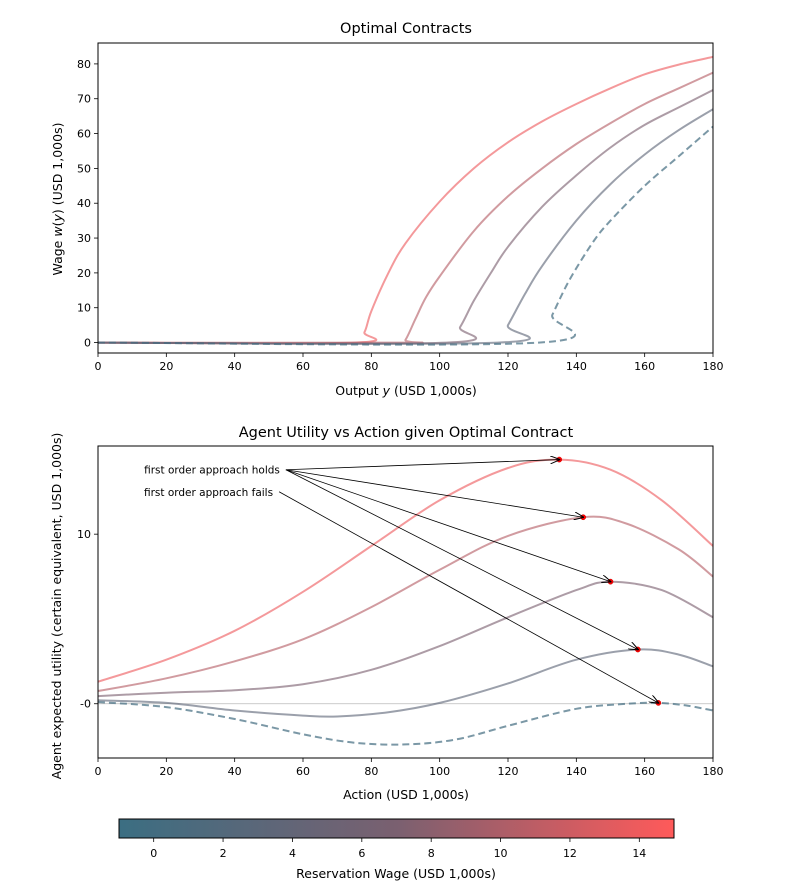 The width and height of the screenshot is (793, 892). What do you see at coordinates (292, 853) in the screenshot?
I see `colorbar-tick-label: 4` at bounding box center [292, 853].